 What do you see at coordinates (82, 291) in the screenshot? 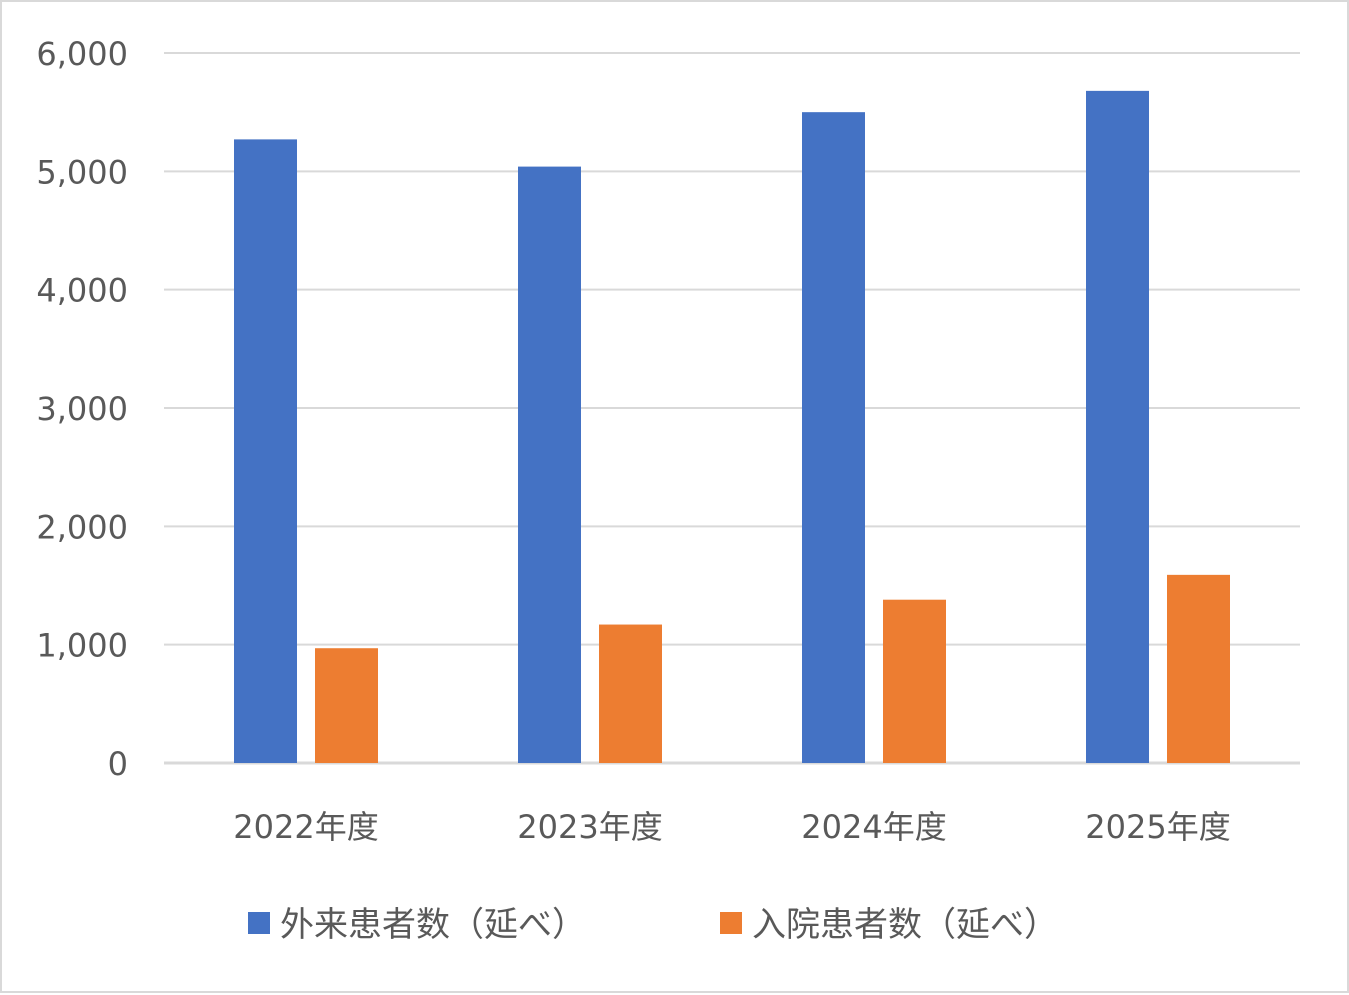
I see `y-tick-label: 4,000` at bounding box center [82, 291].